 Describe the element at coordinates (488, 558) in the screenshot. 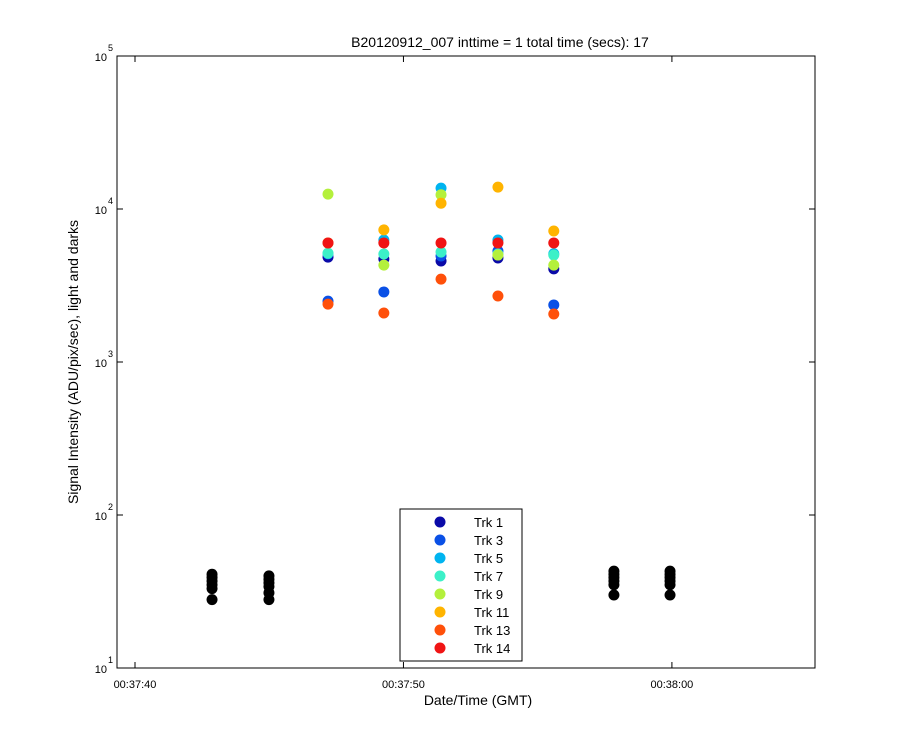

I see `legend-label: Trk 5` at that location.